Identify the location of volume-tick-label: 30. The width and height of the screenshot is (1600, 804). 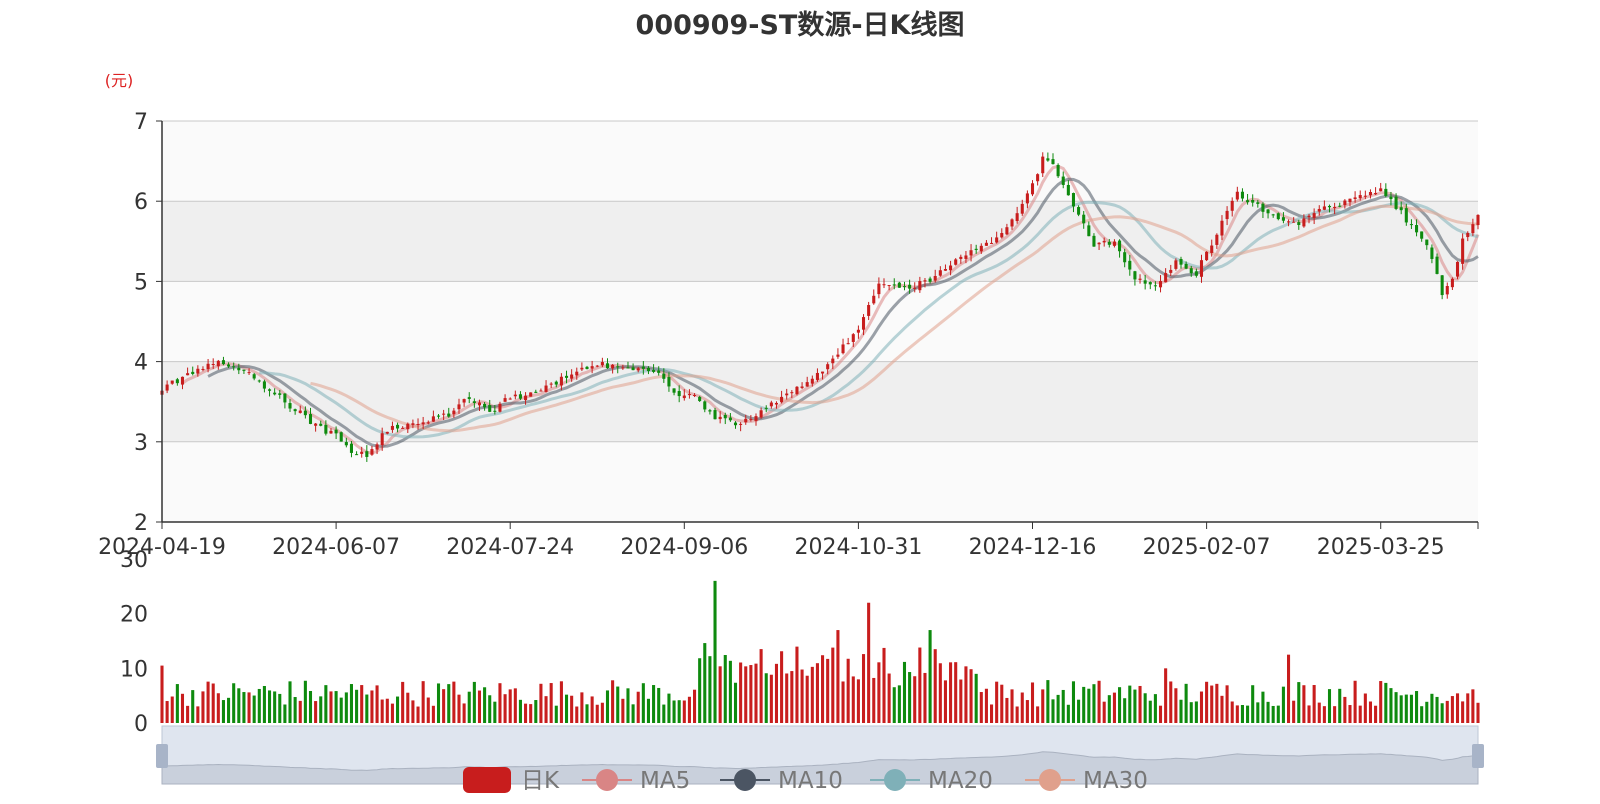
(134, 560).